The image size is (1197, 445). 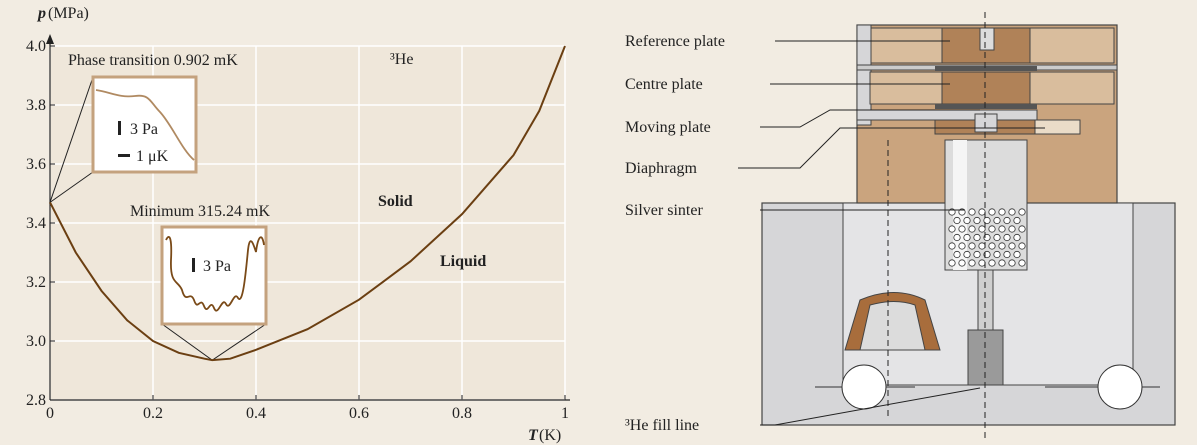 What do you see at coordinates (565, 413) in the screenshot?
I see `x-tick-label: 1` at bounding box center [565, 413].